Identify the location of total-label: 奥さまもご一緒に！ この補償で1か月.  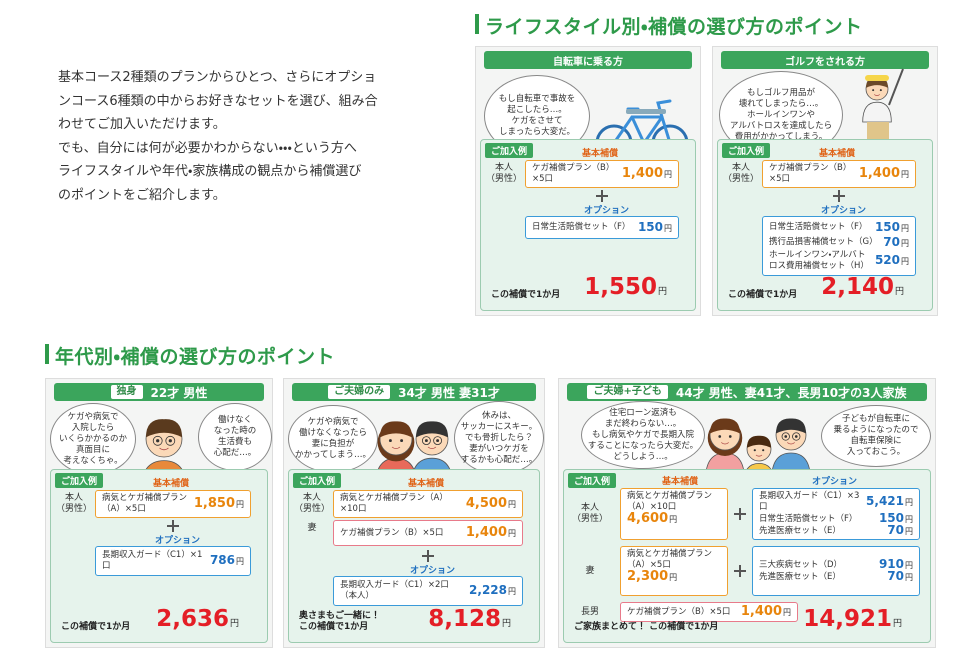
(339, 623).